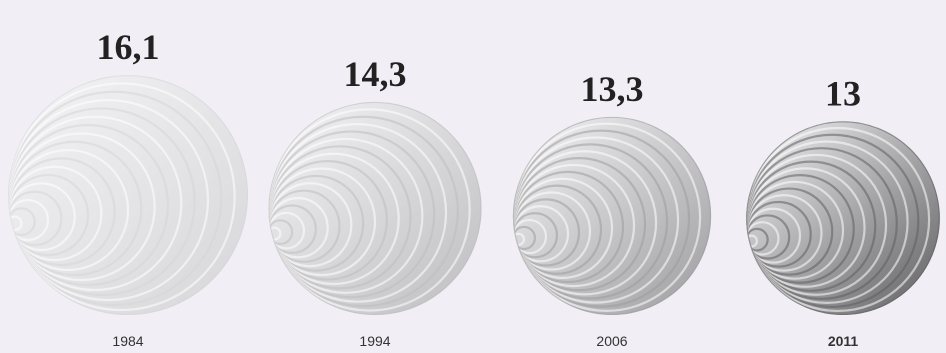 This screenshot has height=353, width=946. Describe the element at coordinates (128, 47) in the screenshot. I see `value-label: 16,1` at that location.